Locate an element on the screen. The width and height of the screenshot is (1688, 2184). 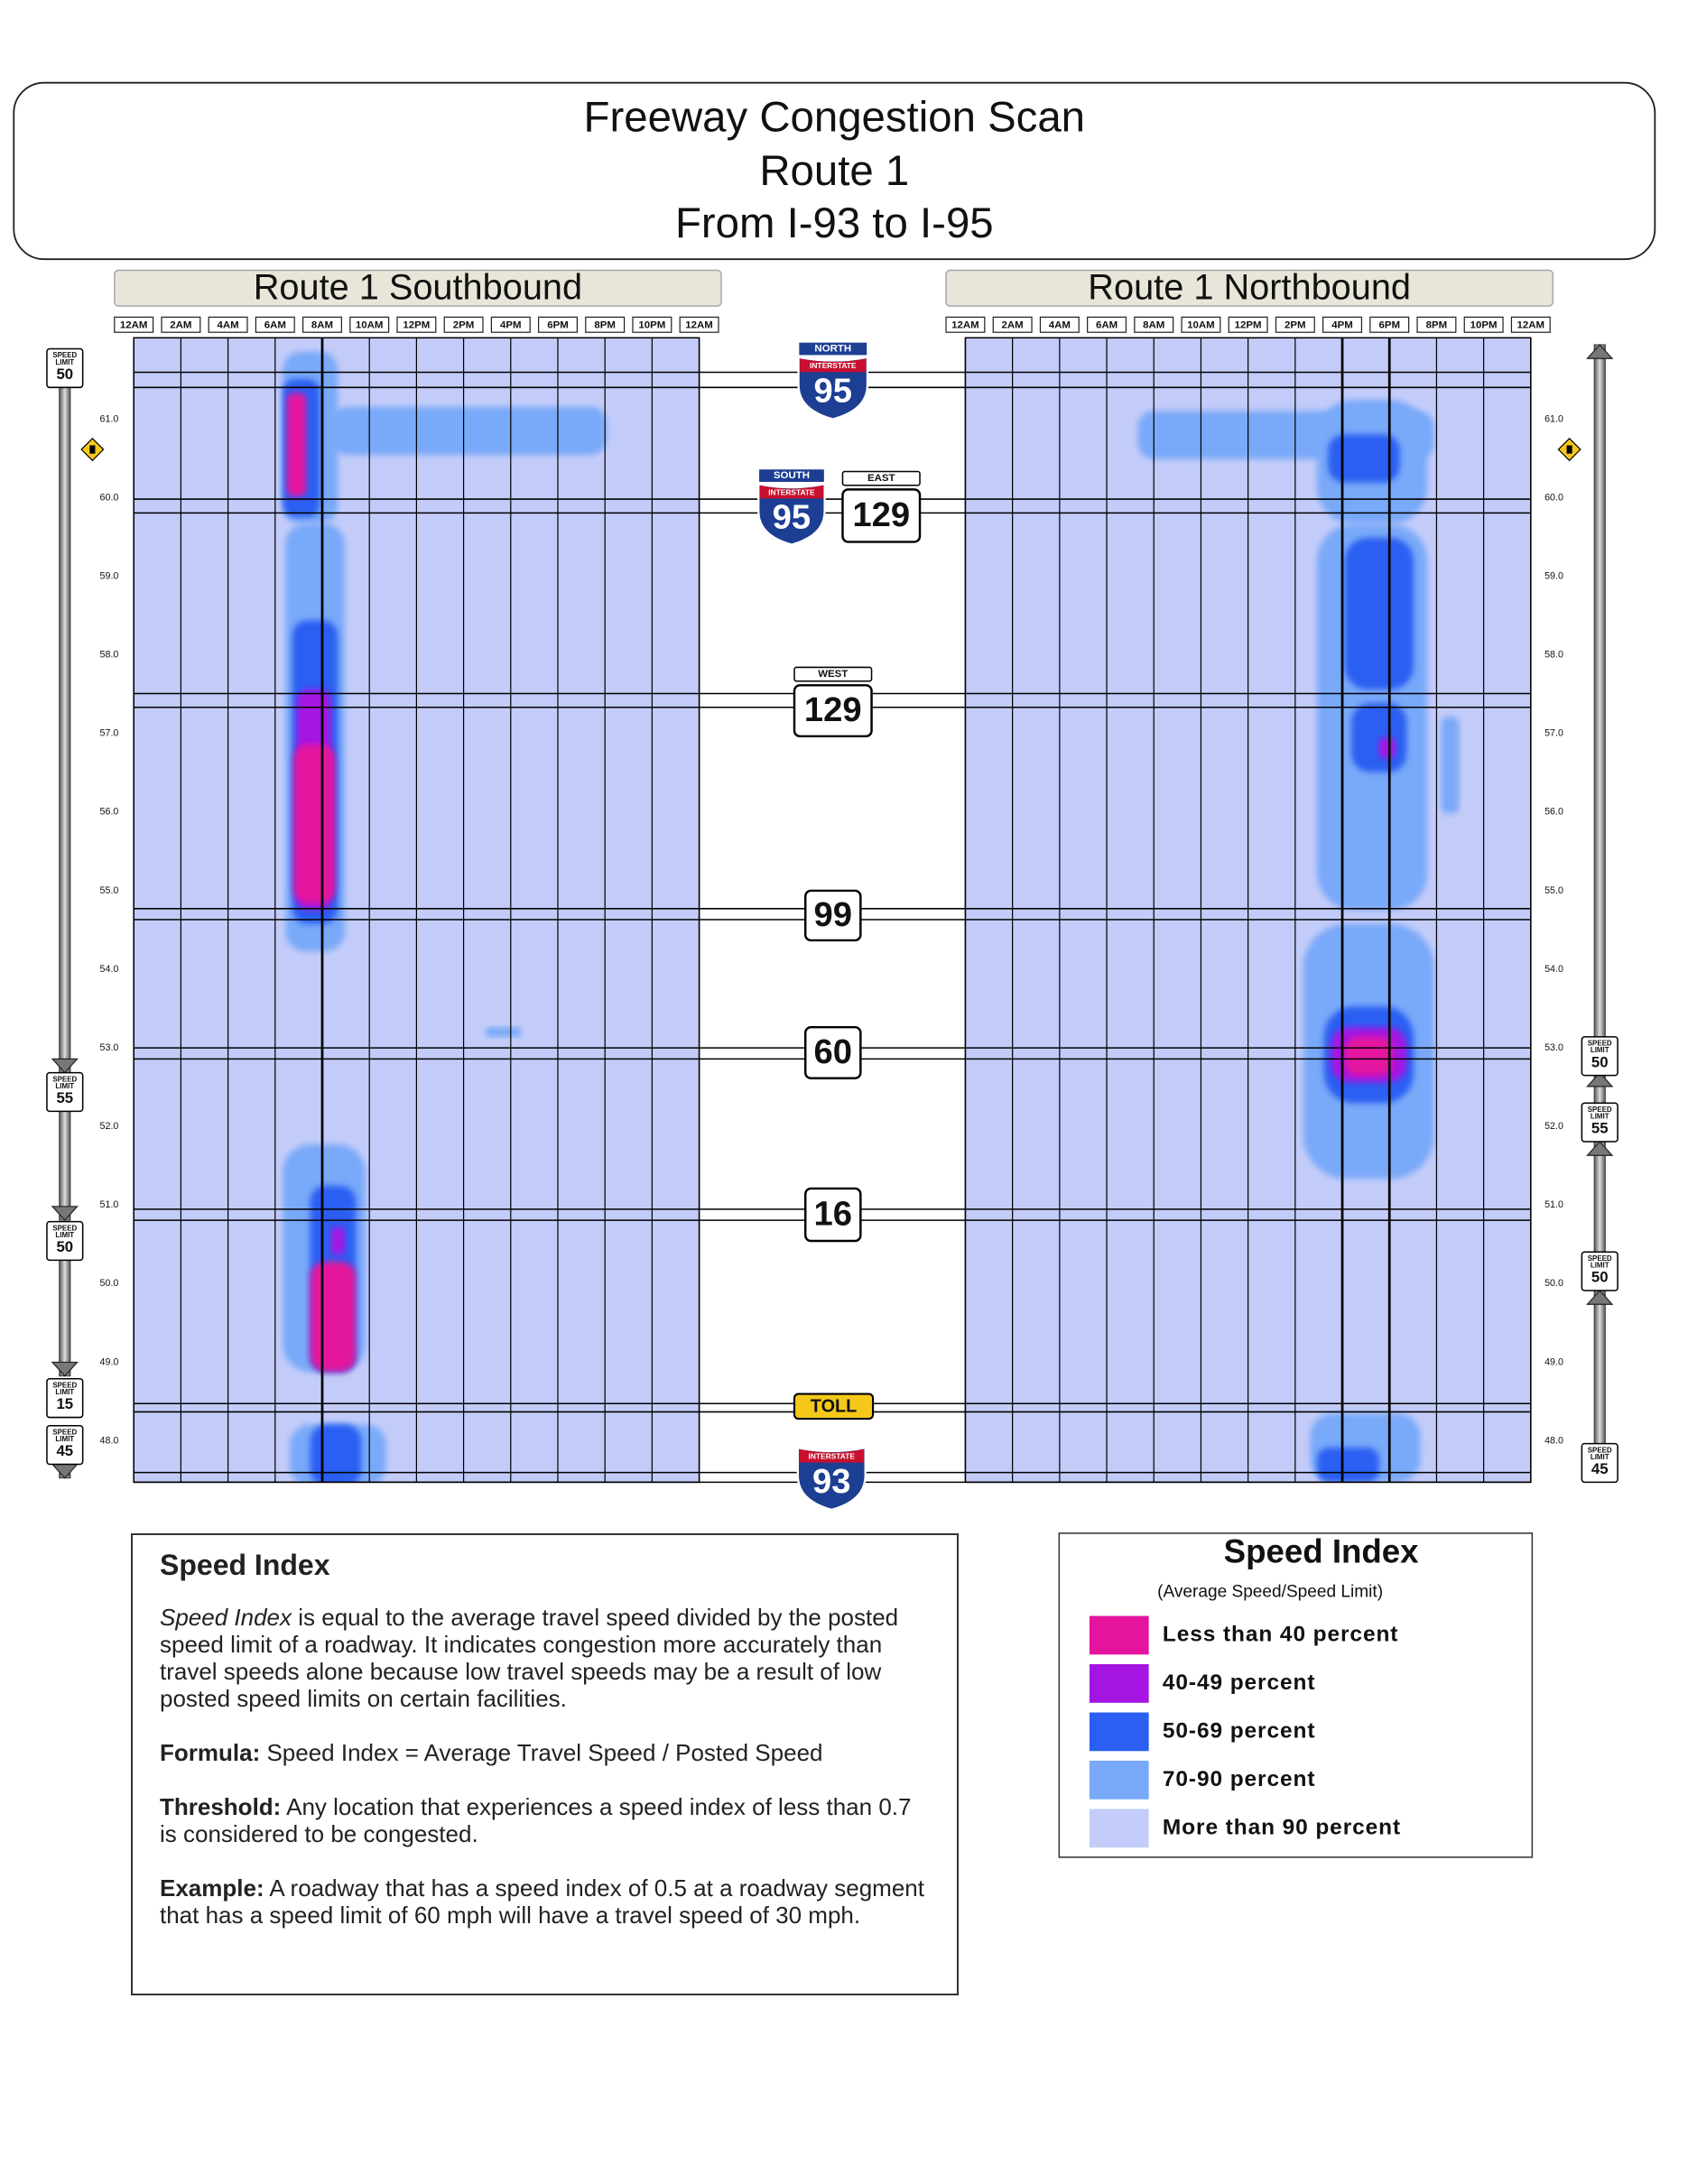
label: 49.0 is located at coordinates (1554, 1361).